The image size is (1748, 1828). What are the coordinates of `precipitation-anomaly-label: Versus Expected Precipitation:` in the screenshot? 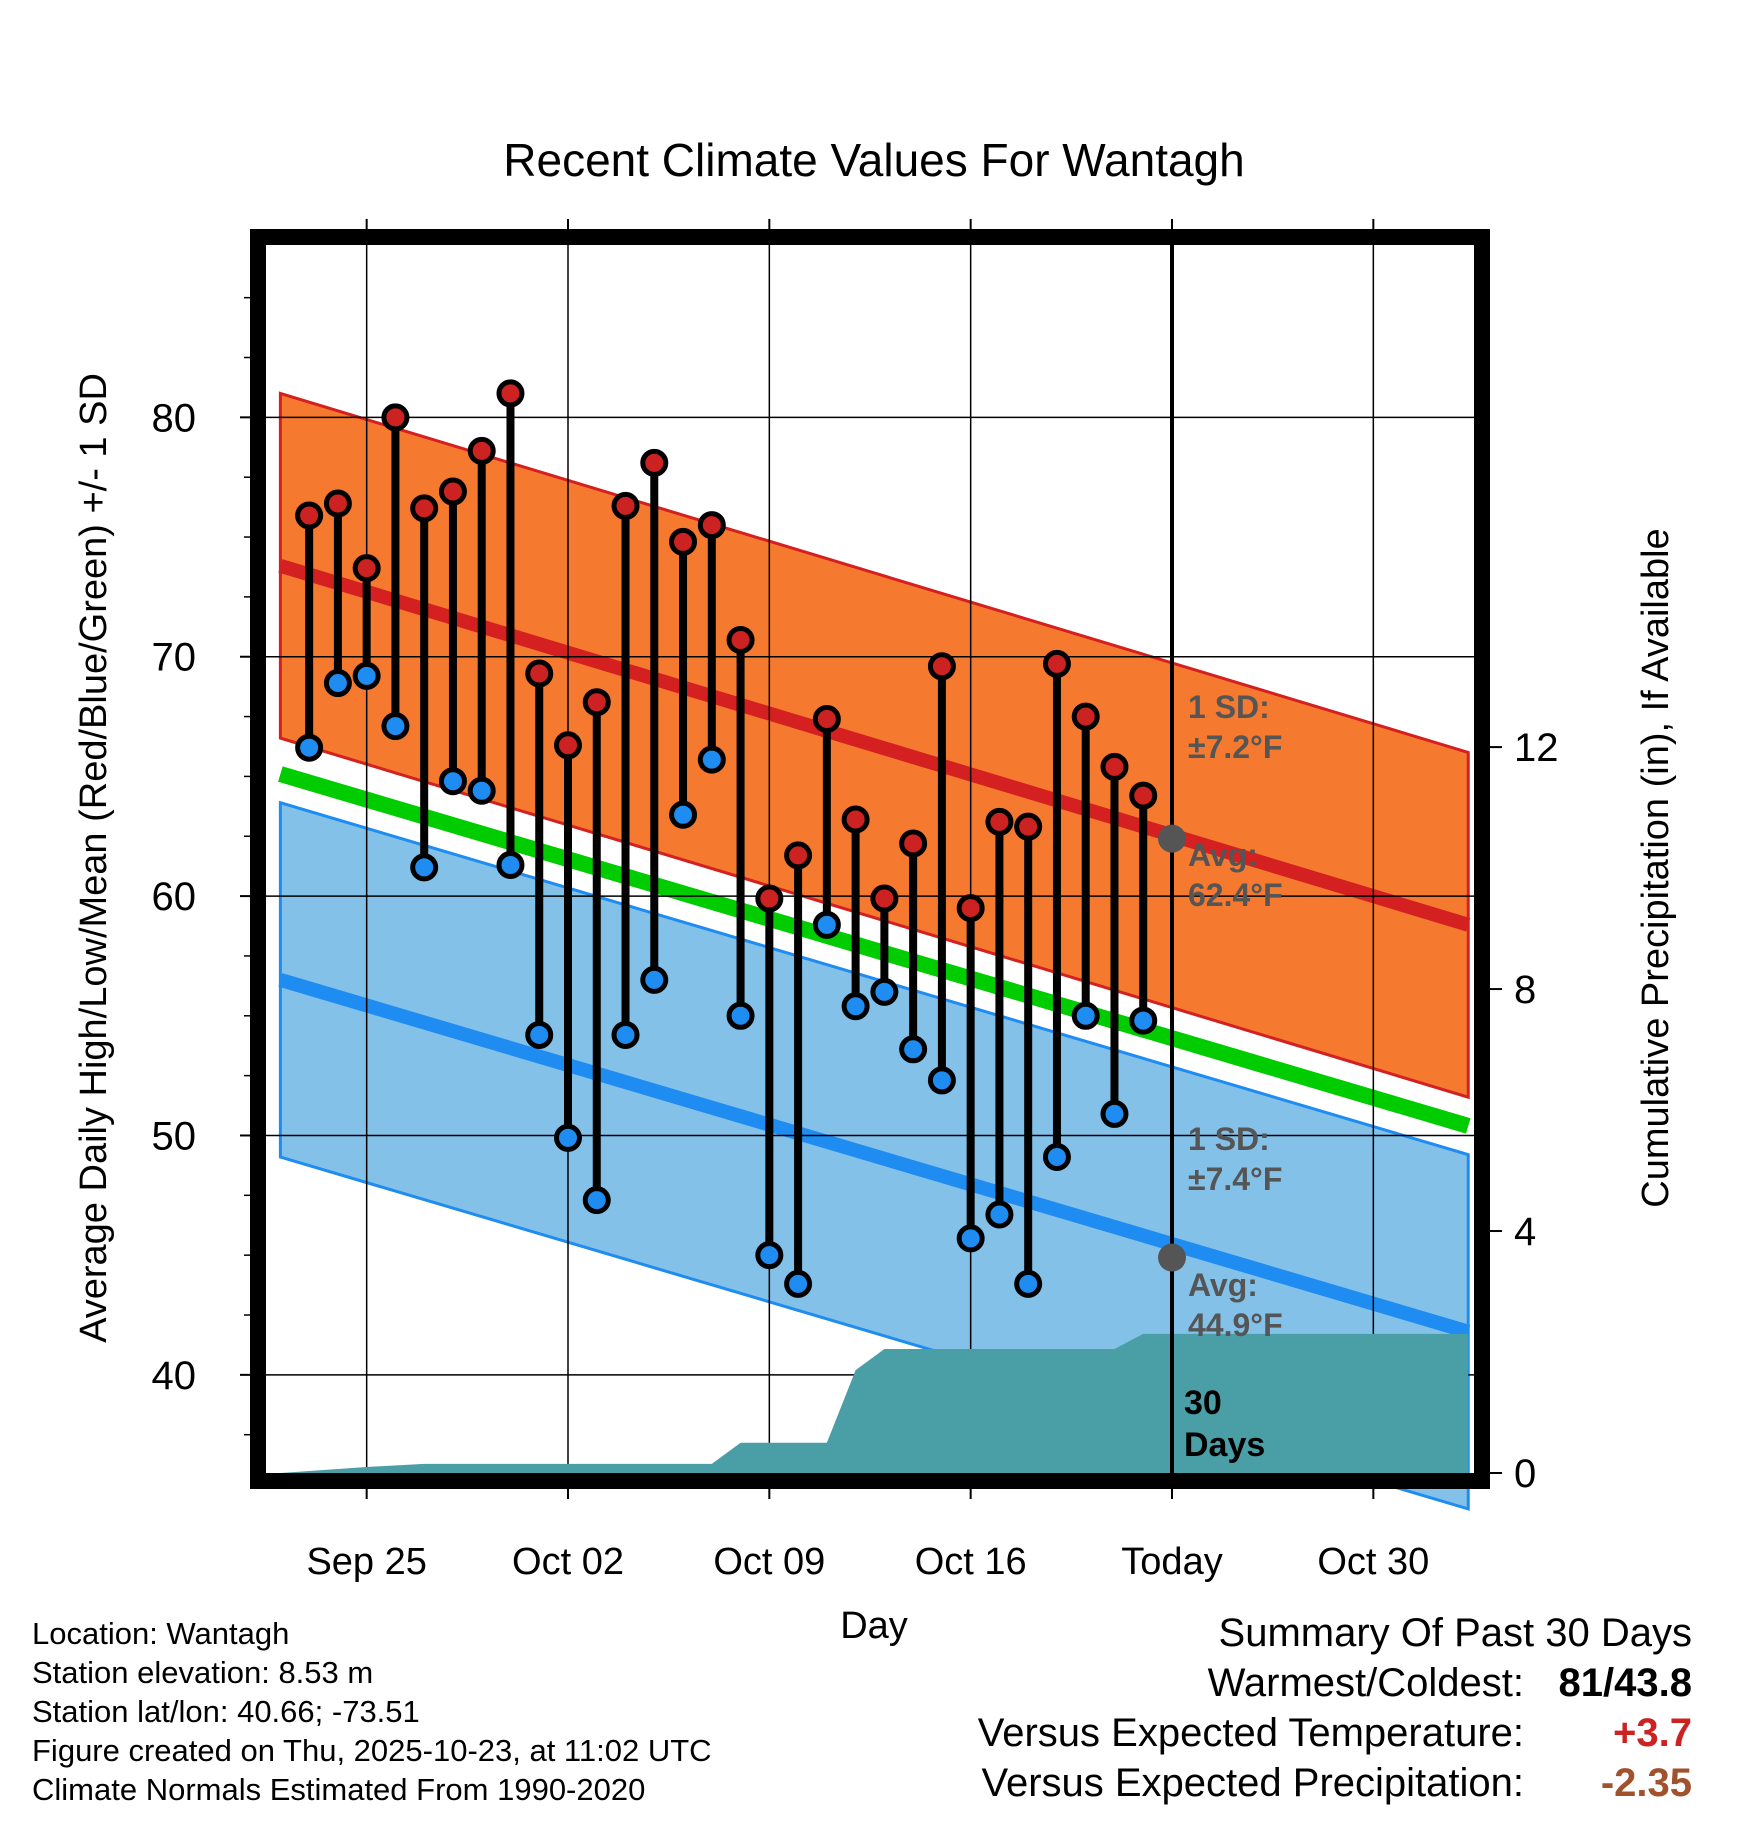 It's located at (1252, 1783).